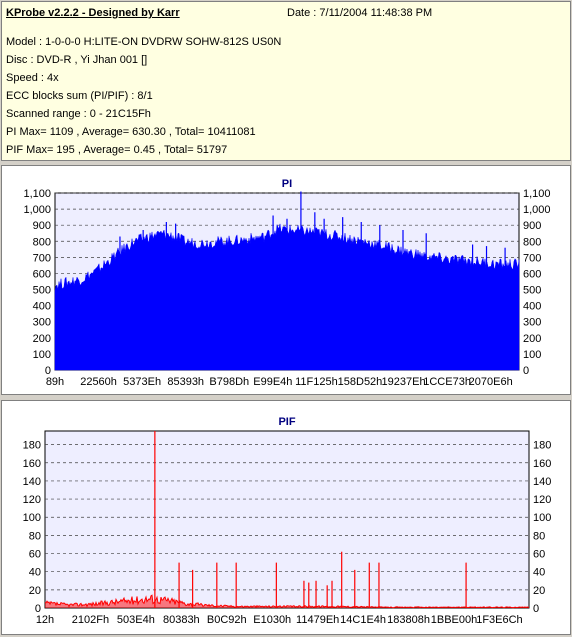  I want to click on y-tick-label-left: 20, so click(35, 591).